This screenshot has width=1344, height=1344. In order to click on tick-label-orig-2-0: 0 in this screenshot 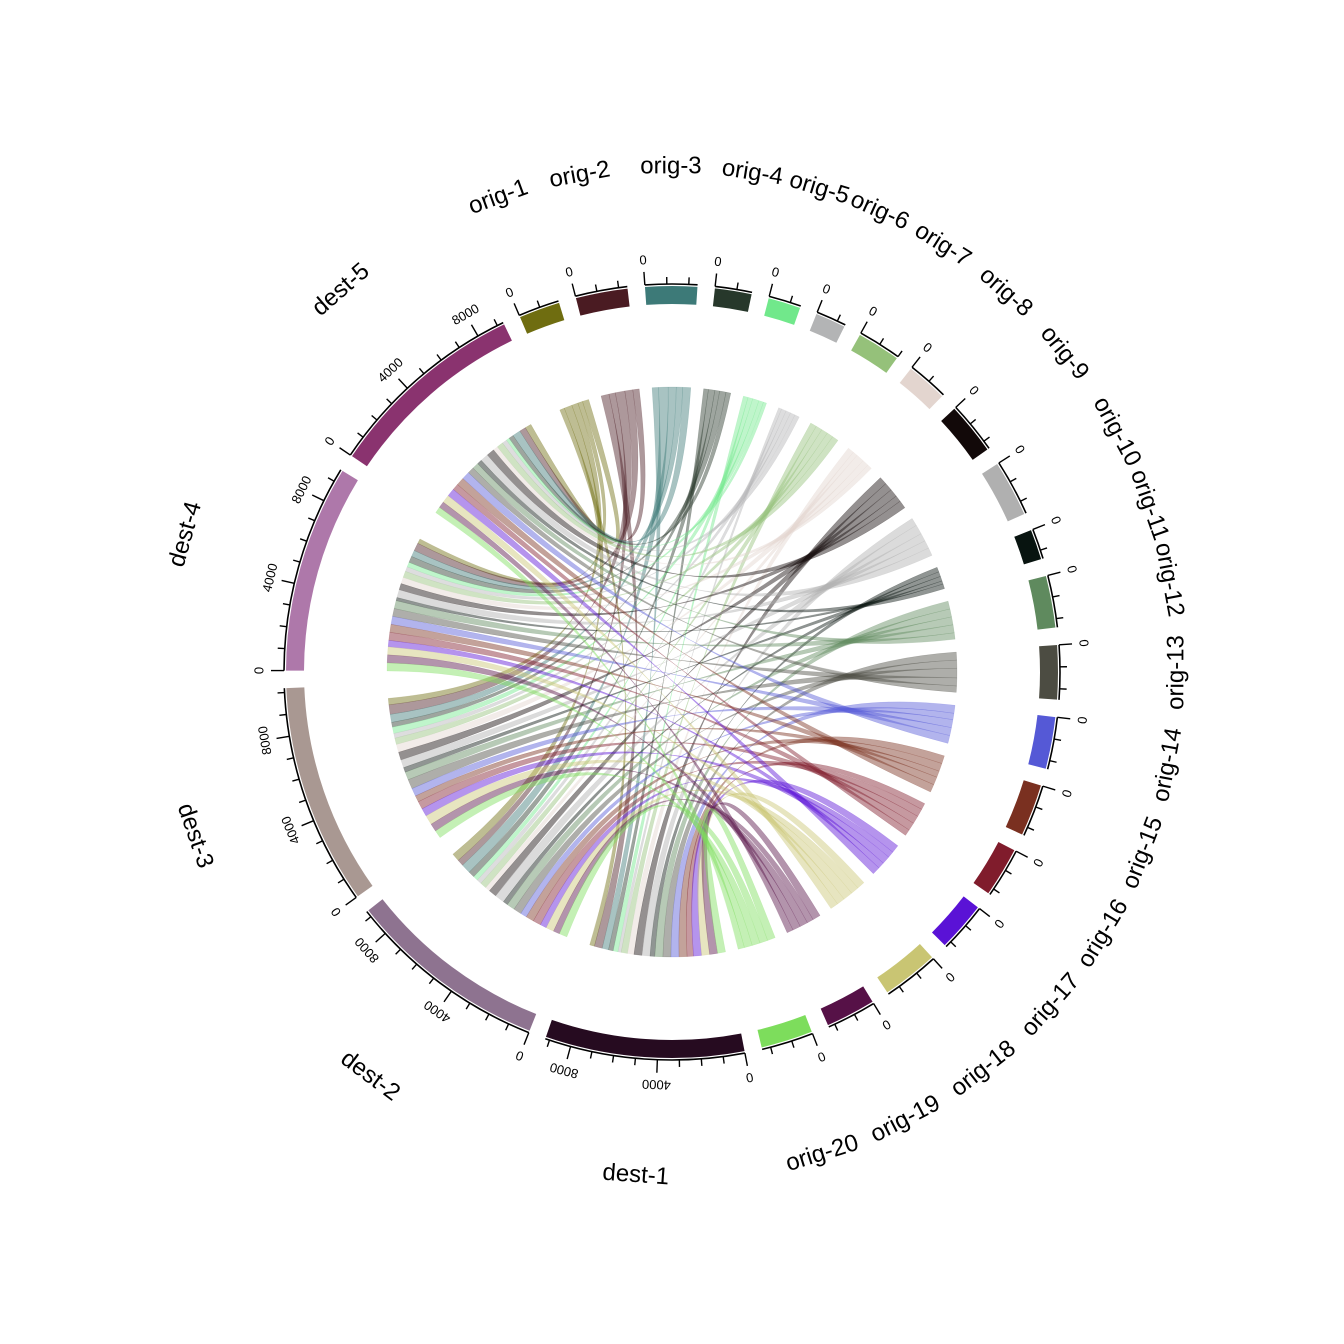, I will do `click(569, 272)`.